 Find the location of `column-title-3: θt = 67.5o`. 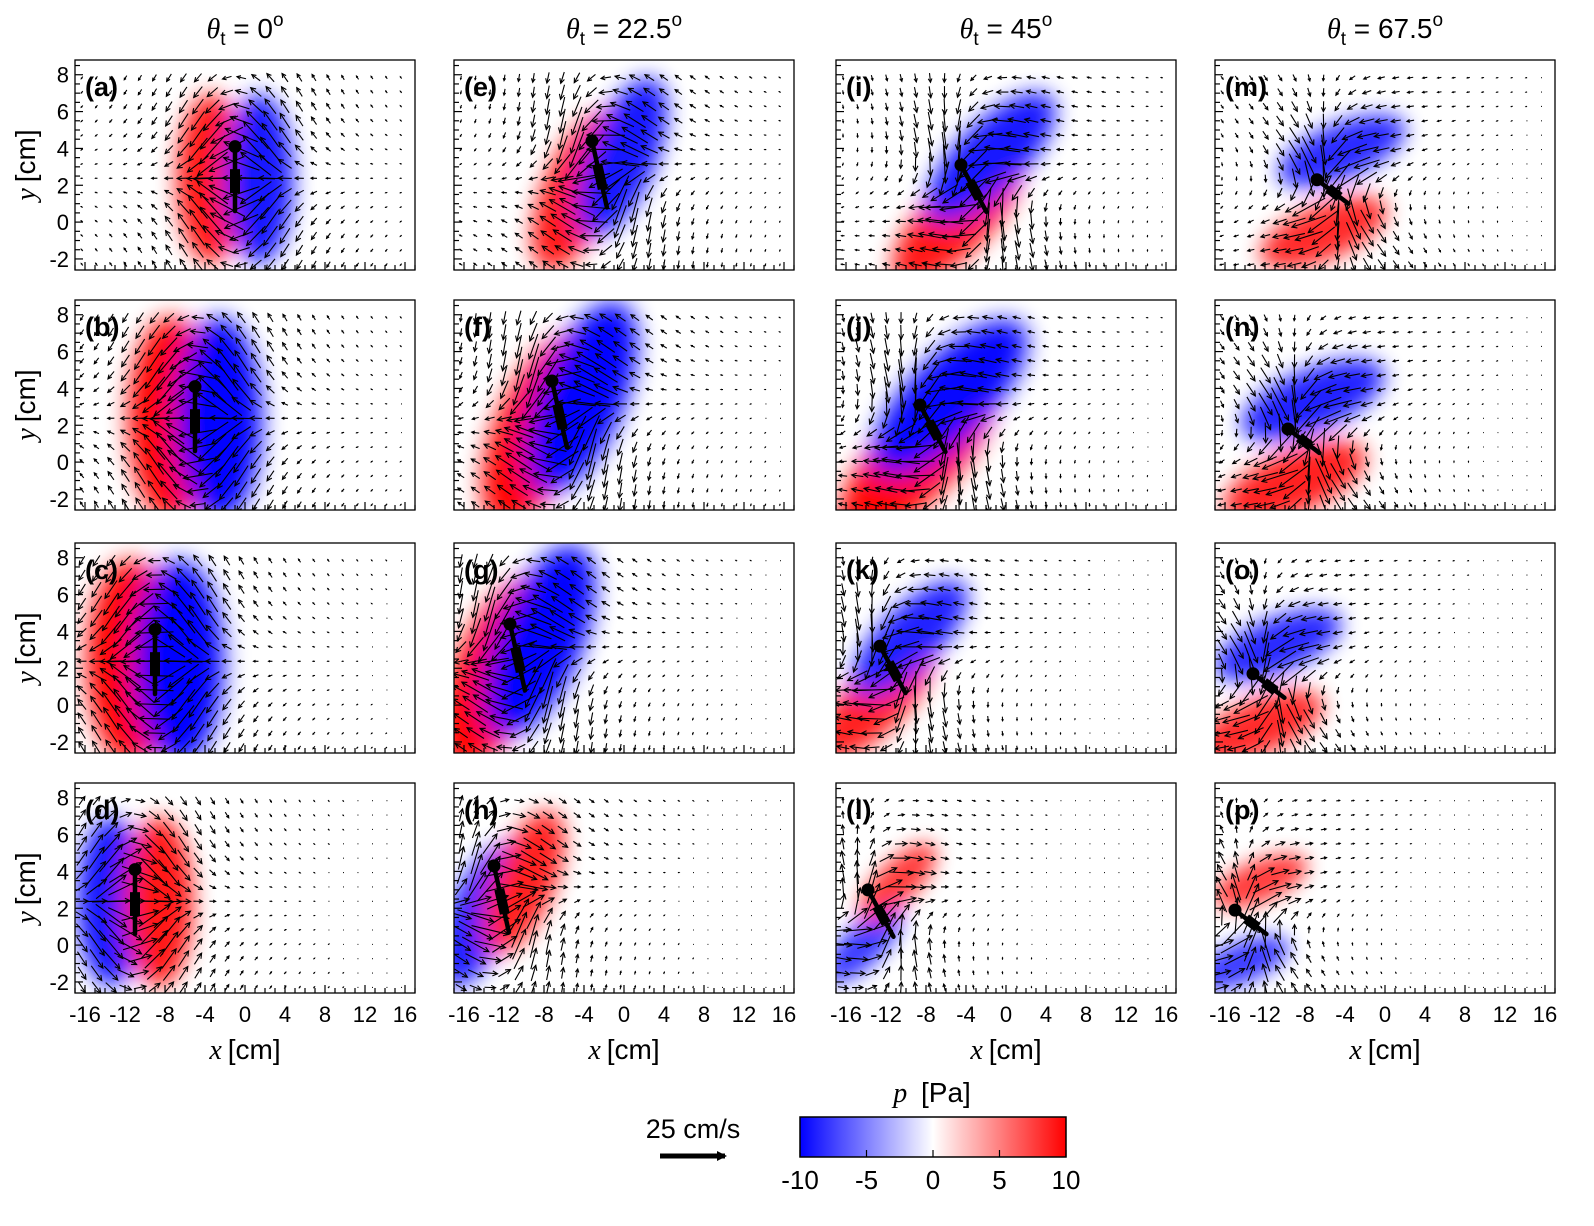

column-title-3: θt = 67.5o is located at coordinates (1385, 30).